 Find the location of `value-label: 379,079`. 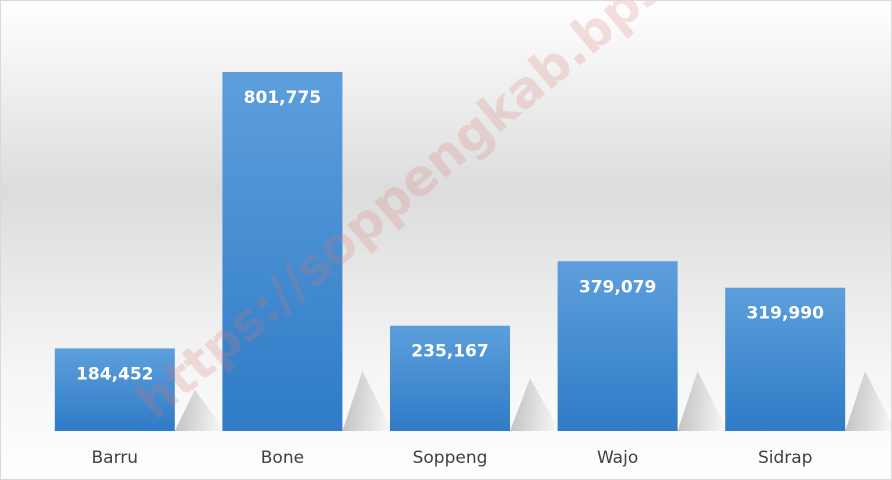

value-label: 379,079 is located at coordinates (617, 287).